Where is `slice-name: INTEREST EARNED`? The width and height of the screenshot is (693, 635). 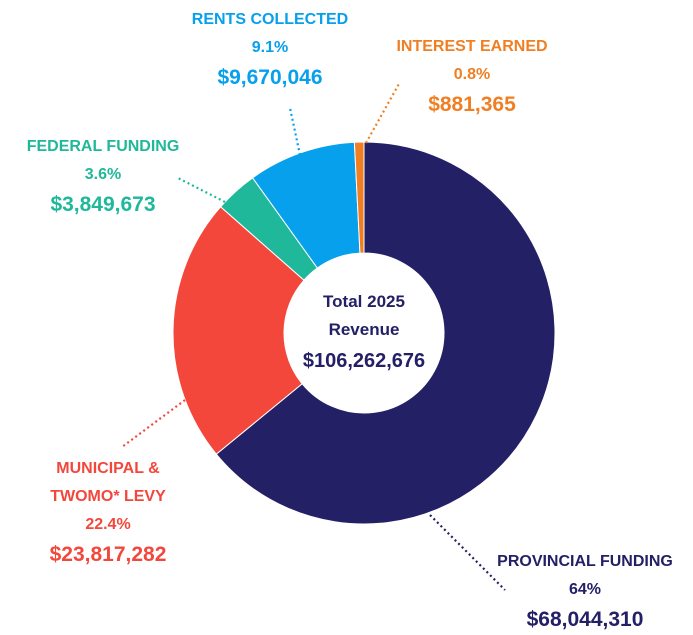
slice-name: INTEREST EARNED is located at coordinates (472, 46).